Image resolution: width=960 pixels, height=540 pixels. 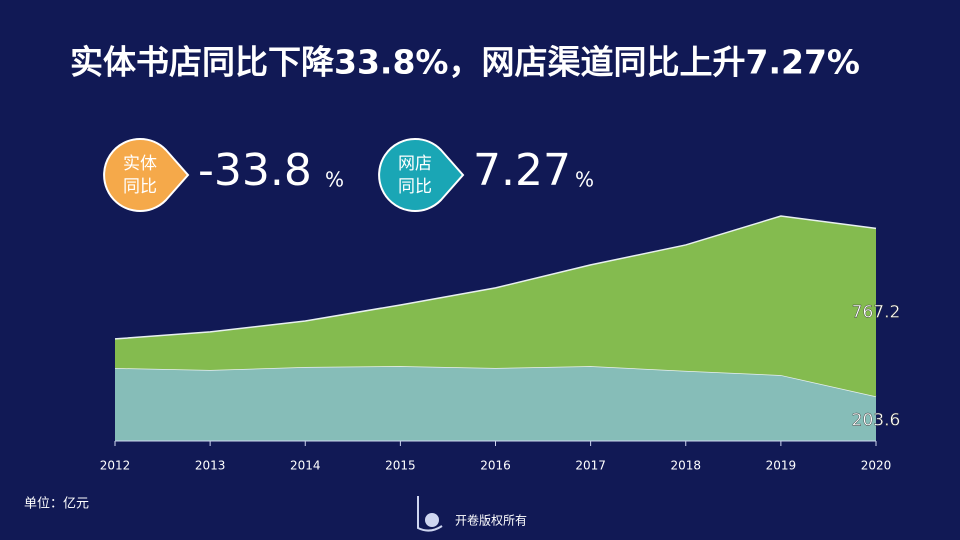 What do you see at coordinates (876, 420) in the screenshot?
I see `data-label: 203.6` at bounding box center [876, 420].